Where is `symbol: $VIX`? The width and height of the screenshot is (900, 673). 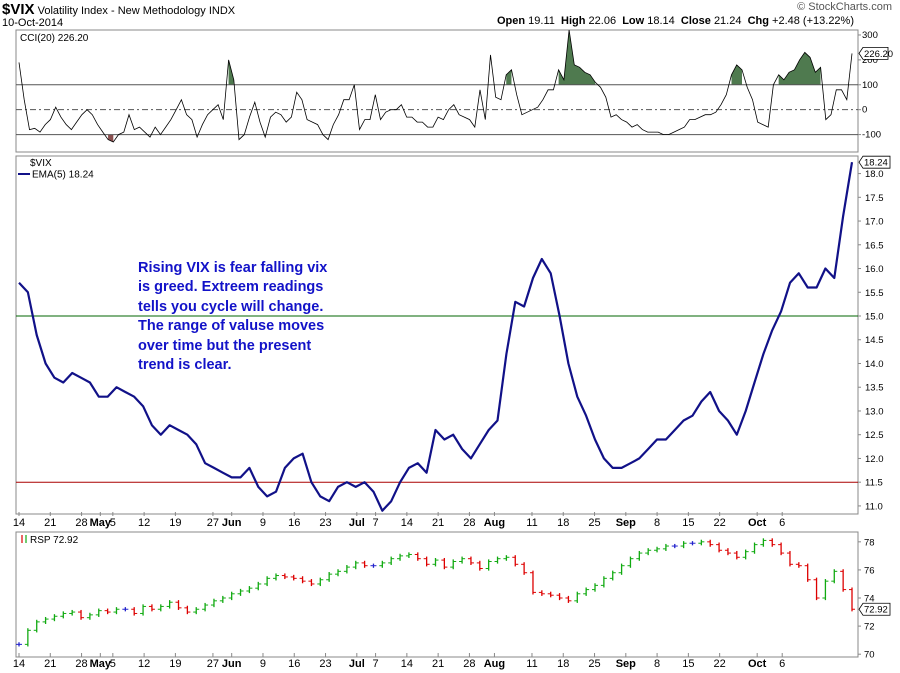
symbol: $VIX is located at coordinates (18, 9).